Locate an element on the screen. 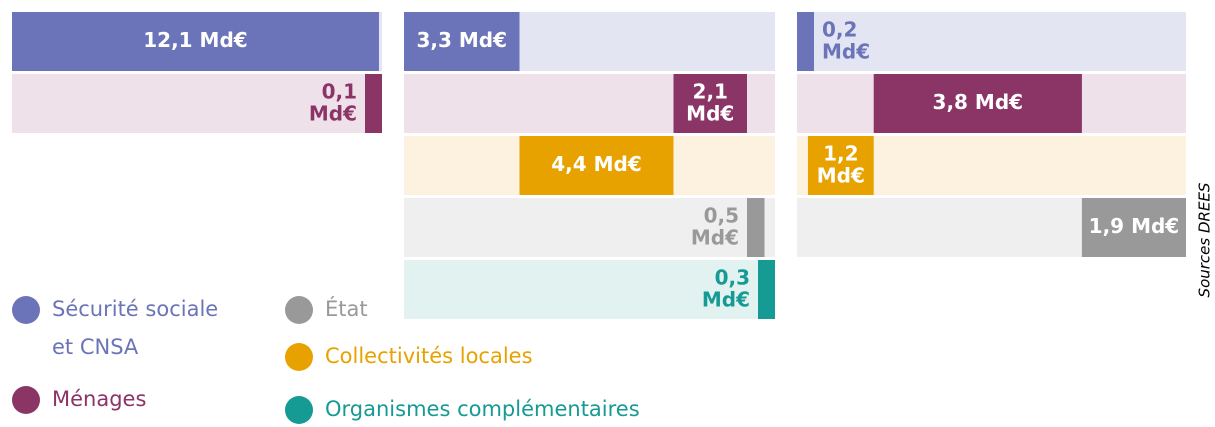  legend-label: Collectivités locales is located at coordinates (429, 356).